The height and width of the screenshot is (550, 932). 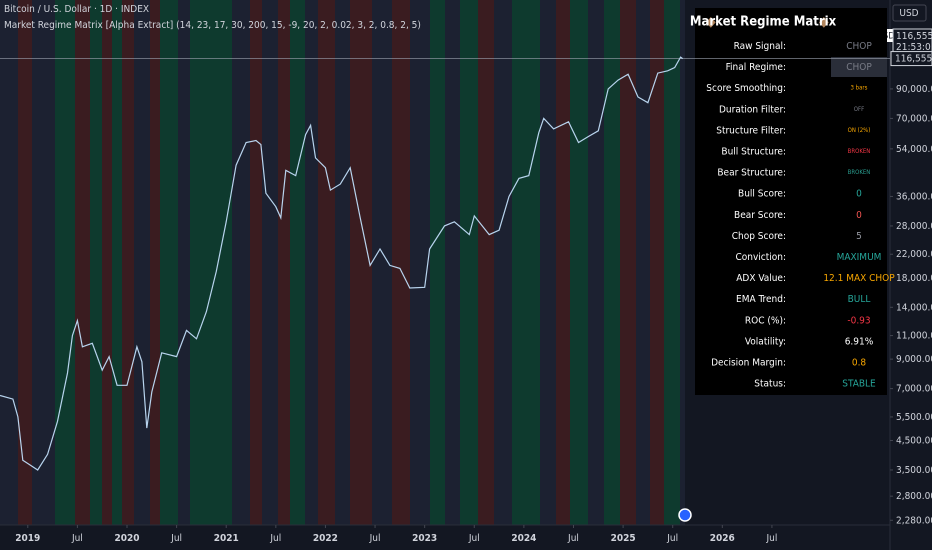 I want to click on y-tick-label: 90,000.00, so click(x=914, y=89).